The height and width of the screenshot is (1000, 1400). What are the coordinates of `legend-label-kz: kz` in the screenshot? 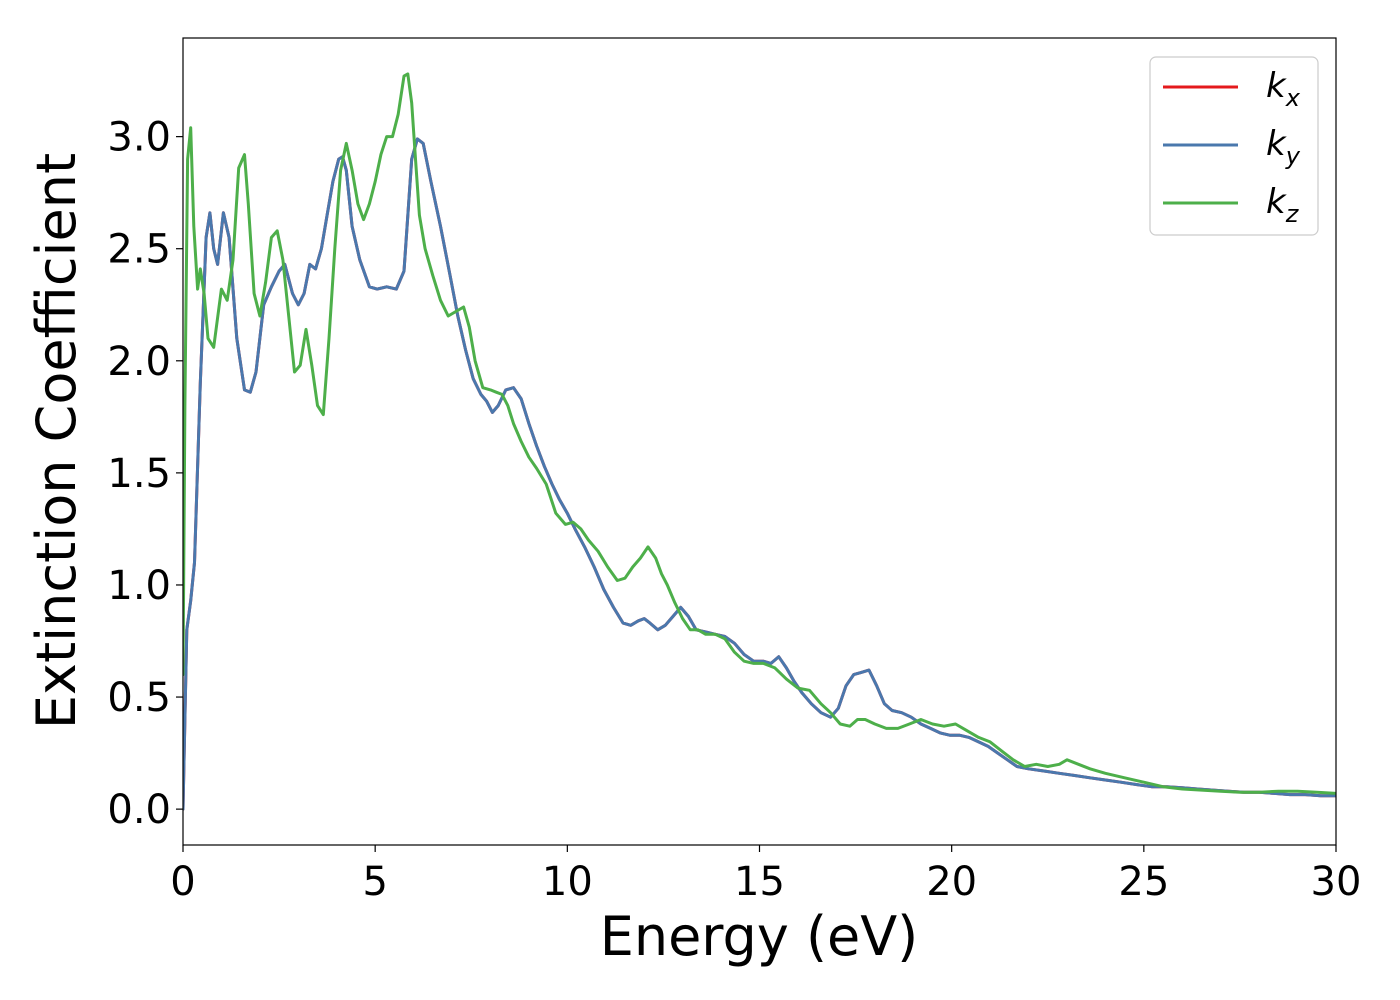 It's located at (1283, 205).